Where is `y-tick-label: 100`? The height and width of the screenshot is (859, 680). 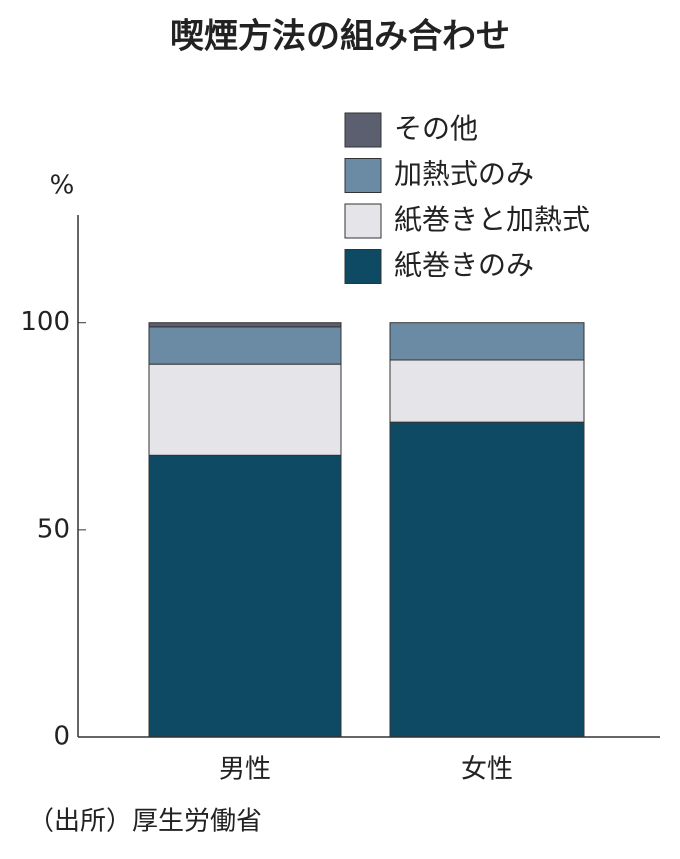 y-tick-label: 100 is located at coordinates (45, 322).